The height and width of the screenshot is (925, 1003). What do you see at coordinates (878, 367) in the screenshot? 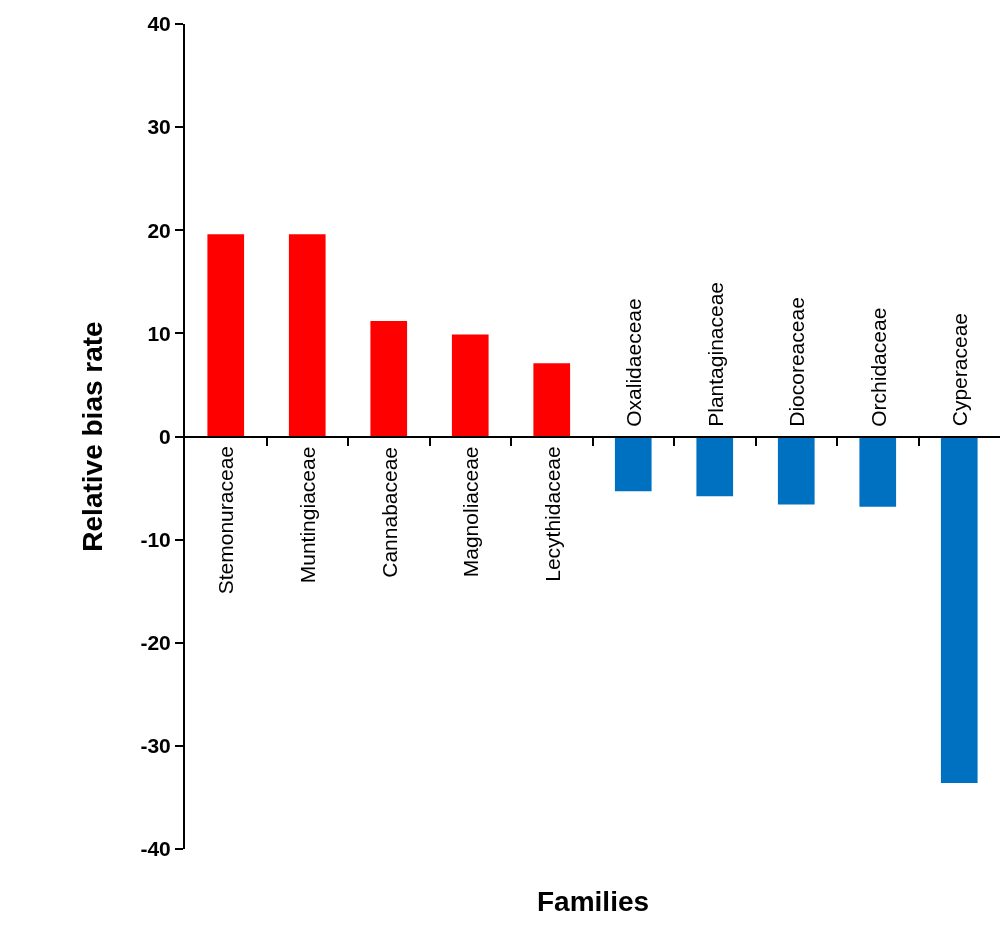
I see `x-tick-label: Orchidaceae` at bounding box center [878, 367].